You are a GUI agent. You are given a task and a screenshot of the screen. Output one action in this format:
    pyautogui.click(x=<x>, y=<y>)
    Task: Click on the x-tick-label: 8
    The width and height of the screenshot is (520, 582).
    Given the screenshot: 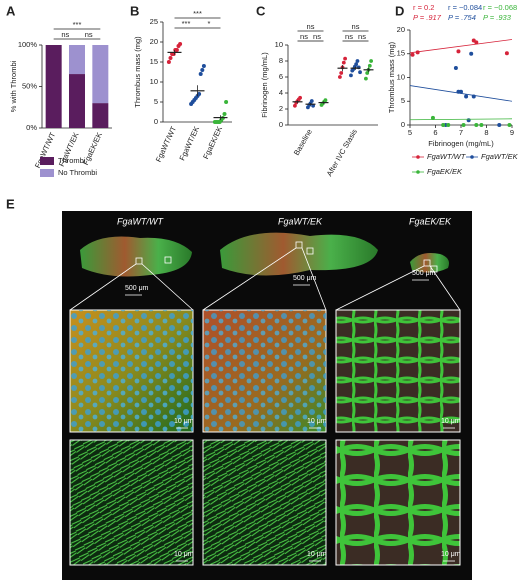 What is the action you would take?
    pyautogui.click(x=486, y=132)
    